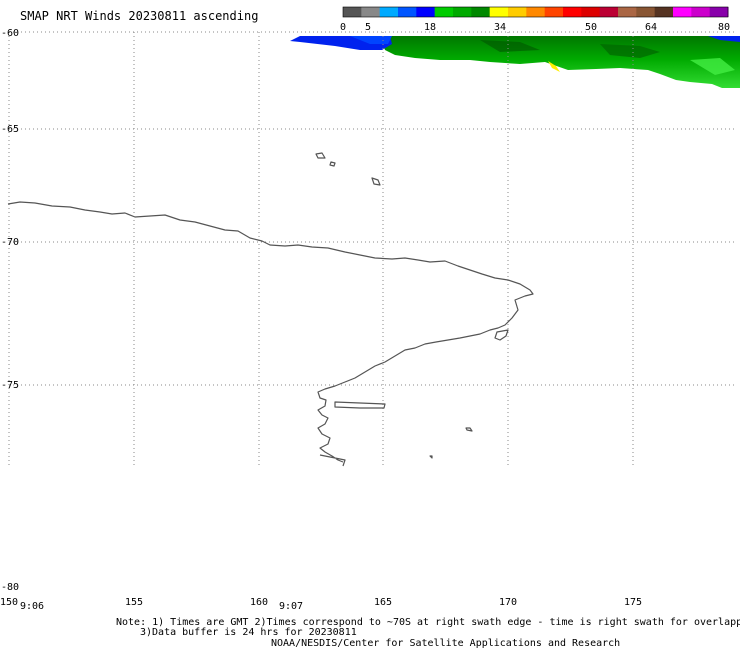 This screenshot has width=740, height=650. What do you see at coordinates (591, 27) in the screenshot?
I see `colorbar-tick-50: 50` at bounding box center [591, 27].